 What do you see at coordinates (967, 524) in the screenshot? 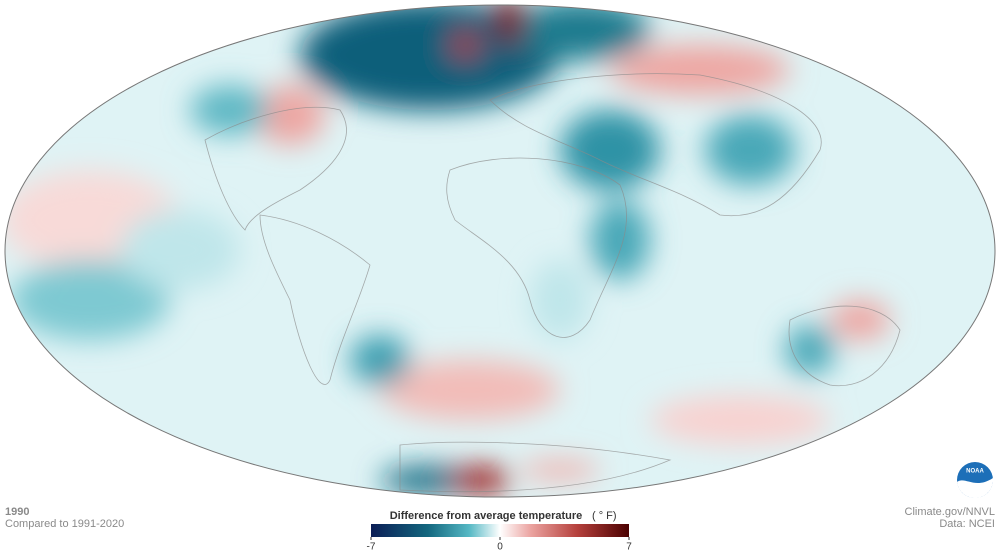
I see `source-label: Data: NCEI` at bounding box center [967, 524].